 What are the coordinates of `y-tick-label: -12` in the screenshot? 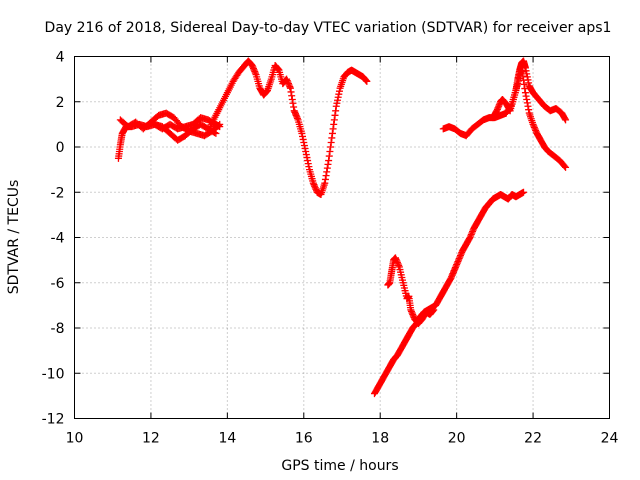 It's located at (53, 420).